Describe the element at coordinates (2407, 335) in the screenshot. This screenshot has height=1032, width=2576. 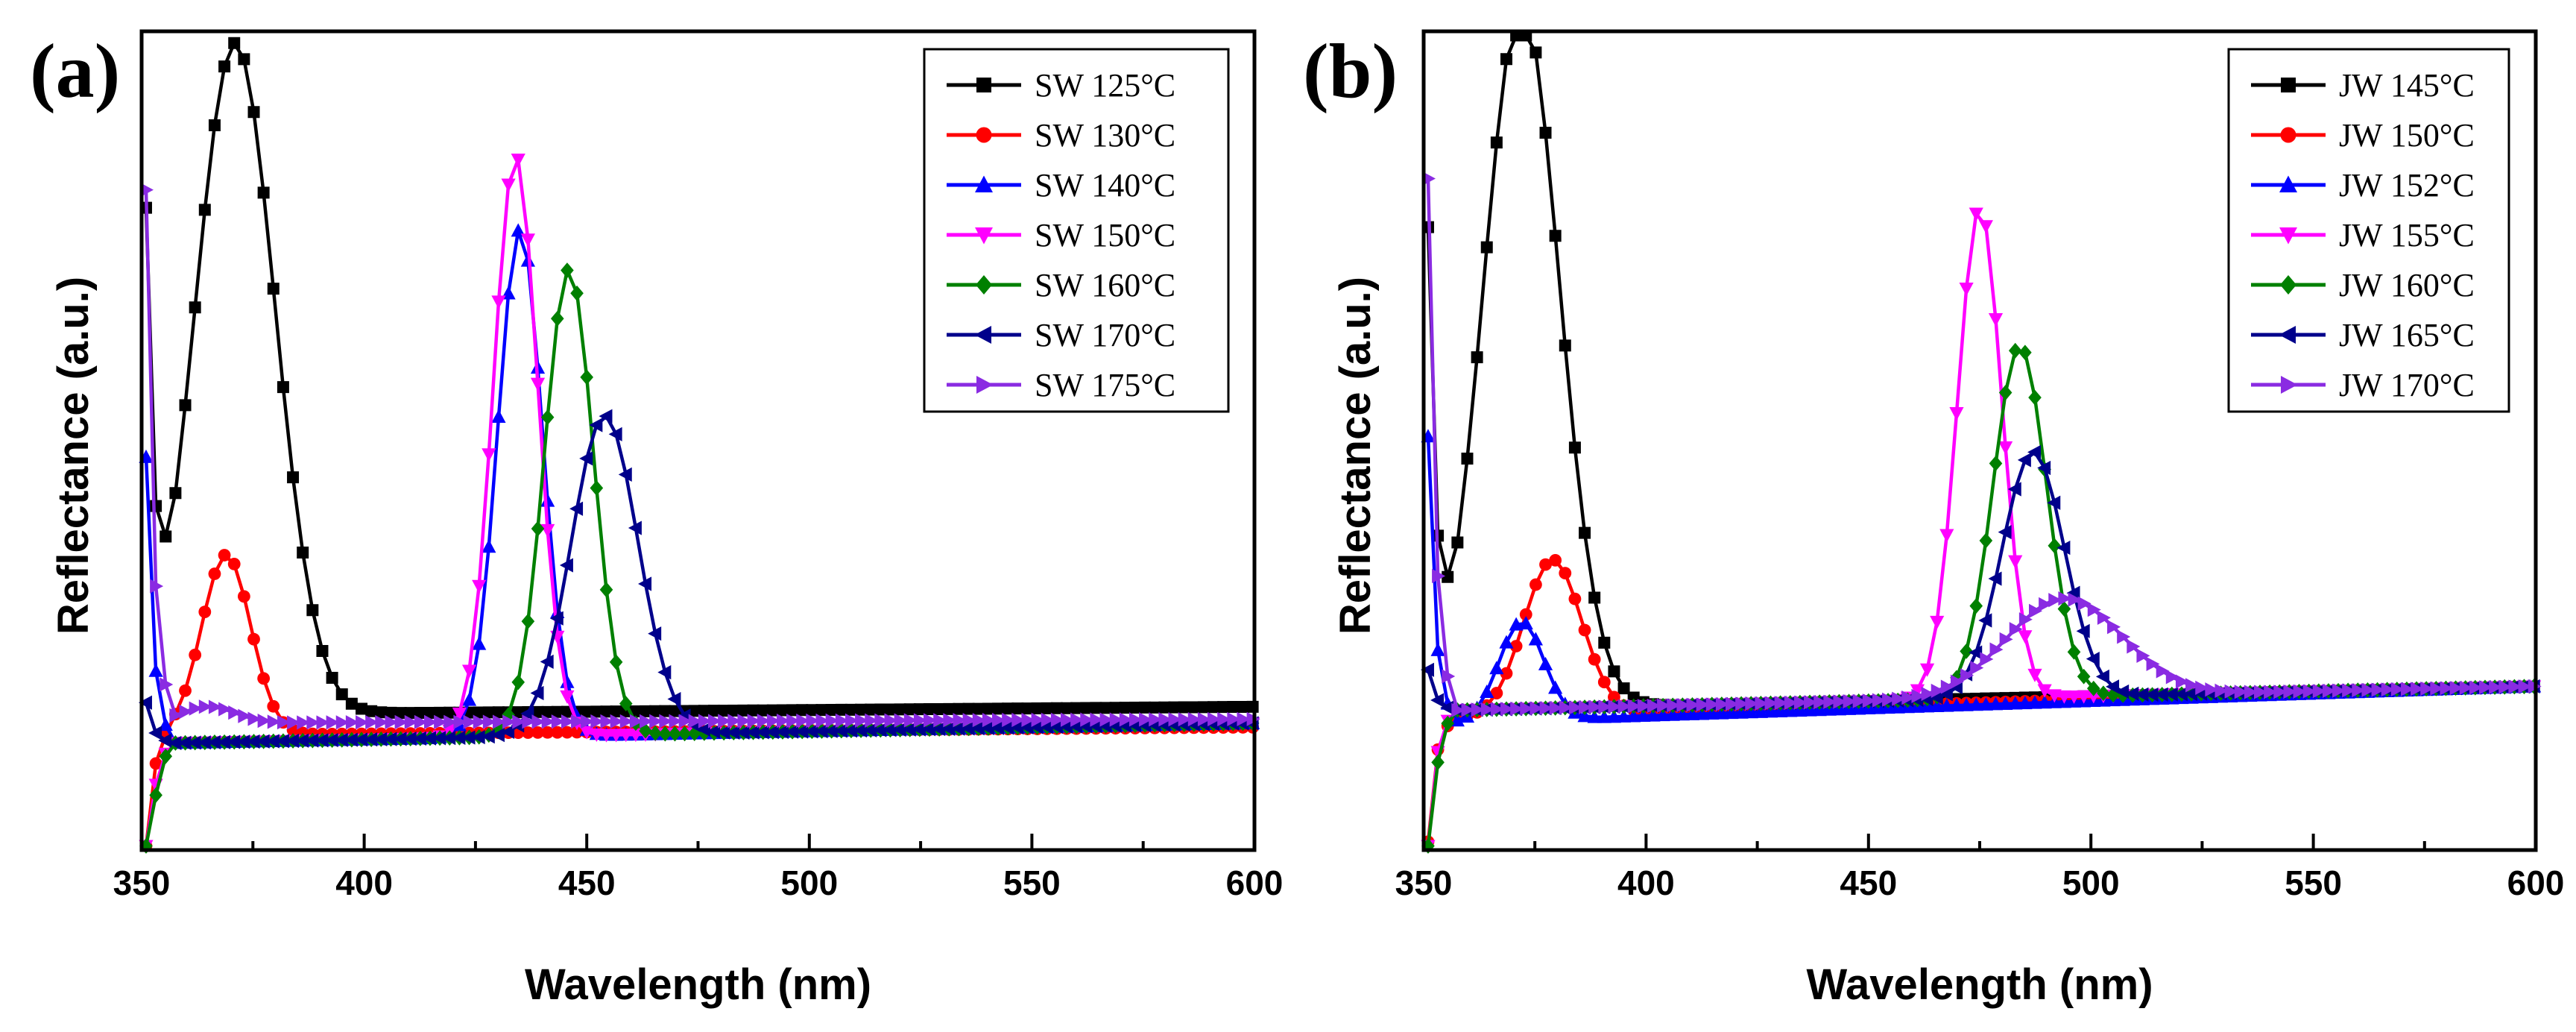
I see `legend-label: JW 165°C` at that location.